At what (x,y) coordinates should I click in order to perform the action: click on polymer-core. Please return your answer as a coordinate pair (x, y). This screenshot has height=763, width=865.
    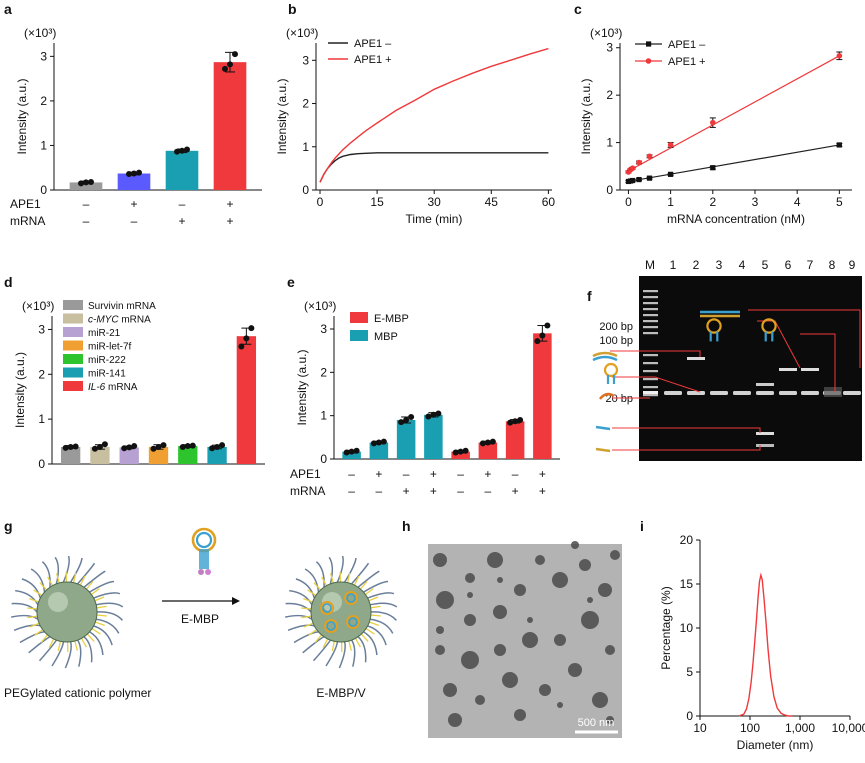
    Looking at the image, I should click on (341, 612).